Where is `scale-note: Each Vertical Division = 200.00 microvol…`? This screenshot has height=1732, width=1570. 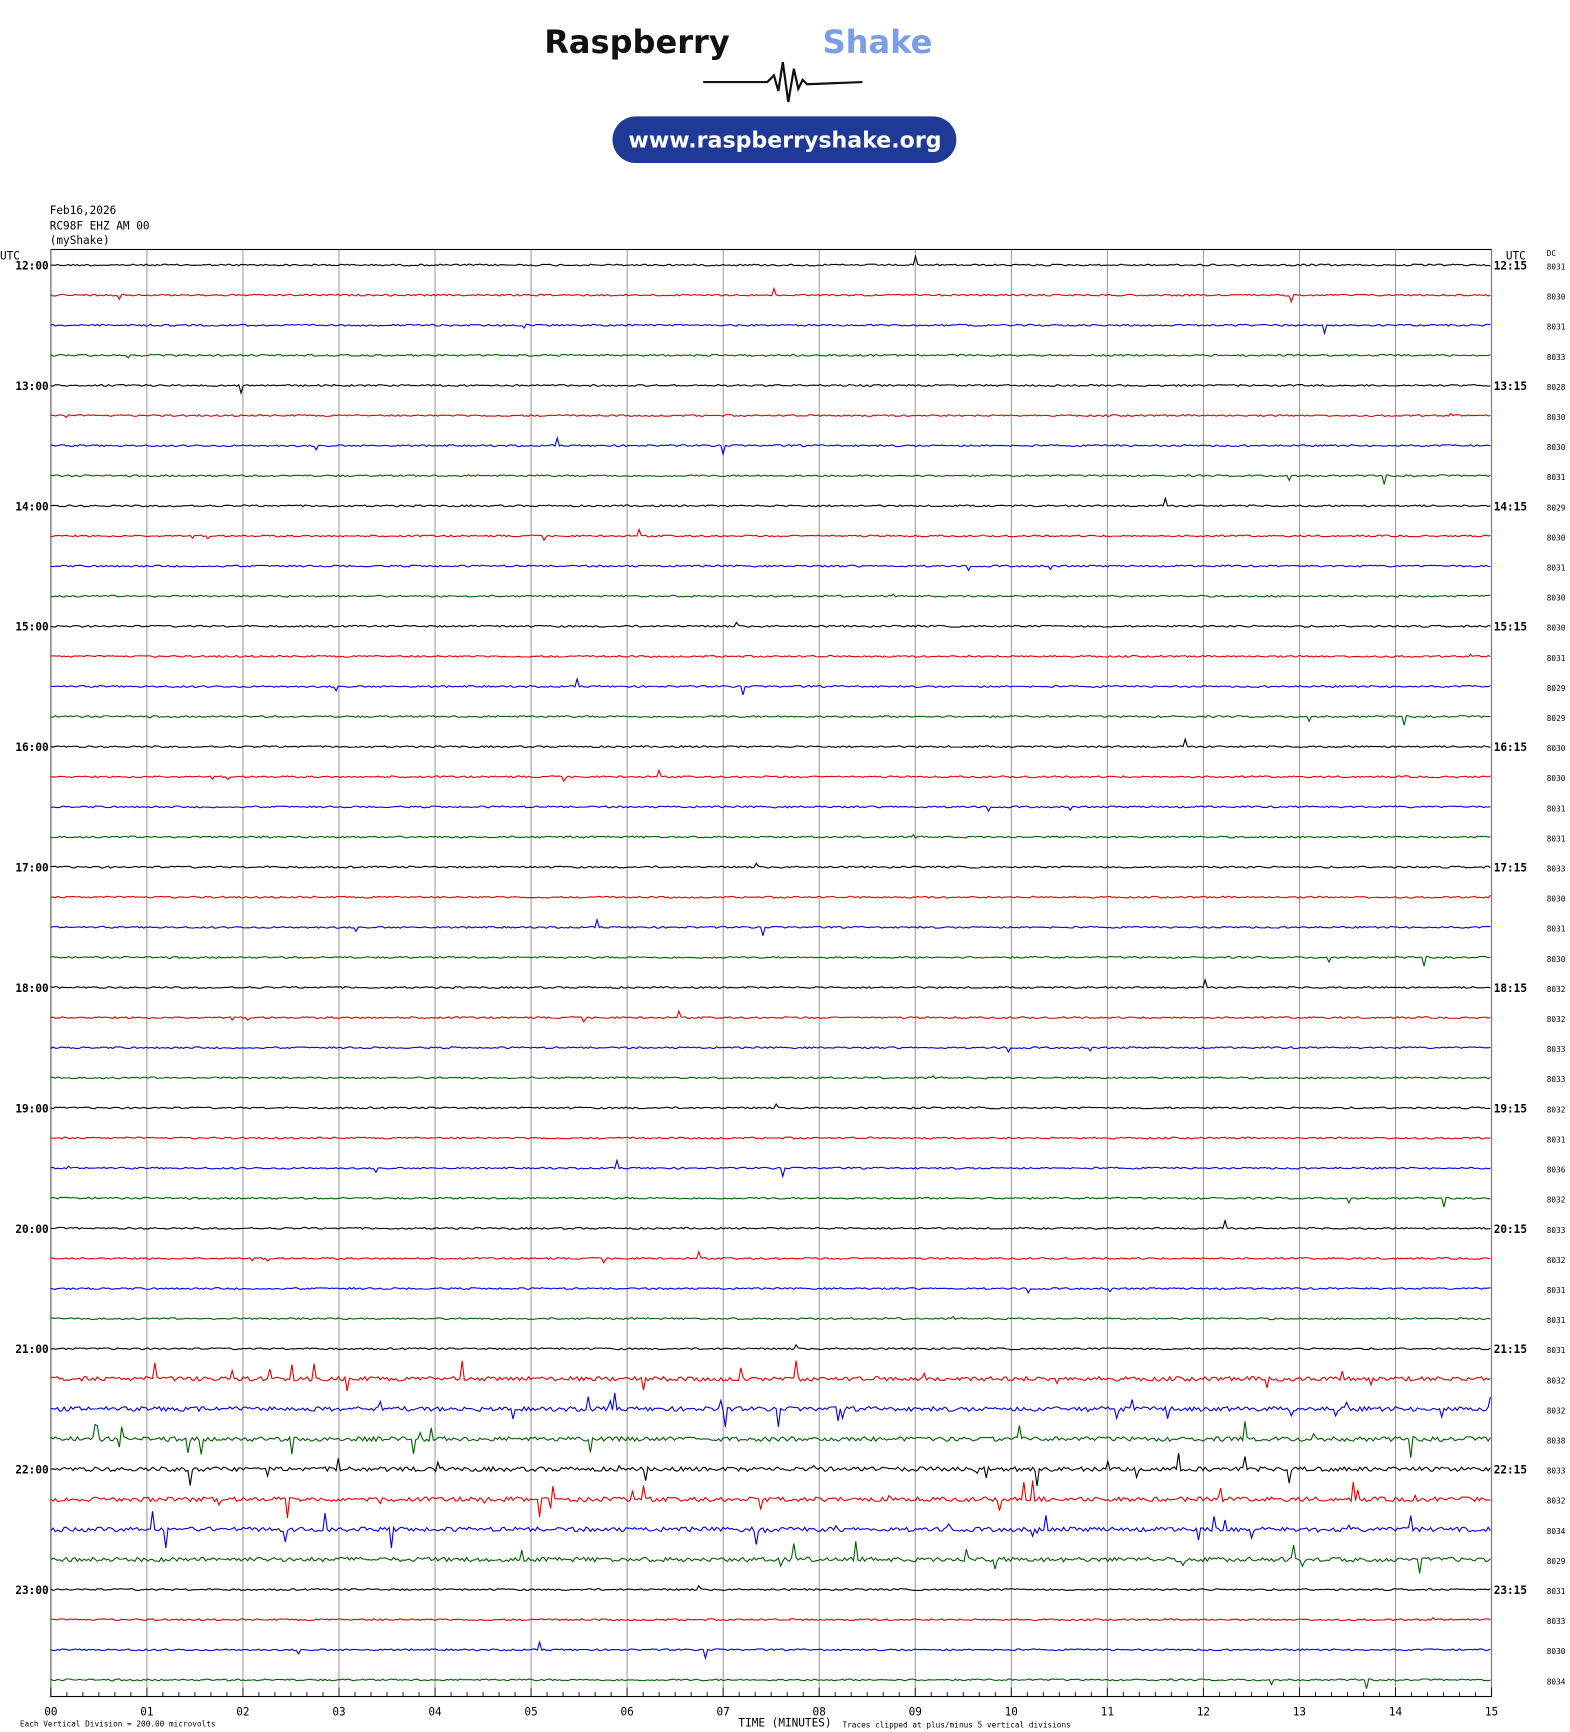 scale-note: Each Vertical Division = 200.00 microvol… is located at coordinates (118, 1723).